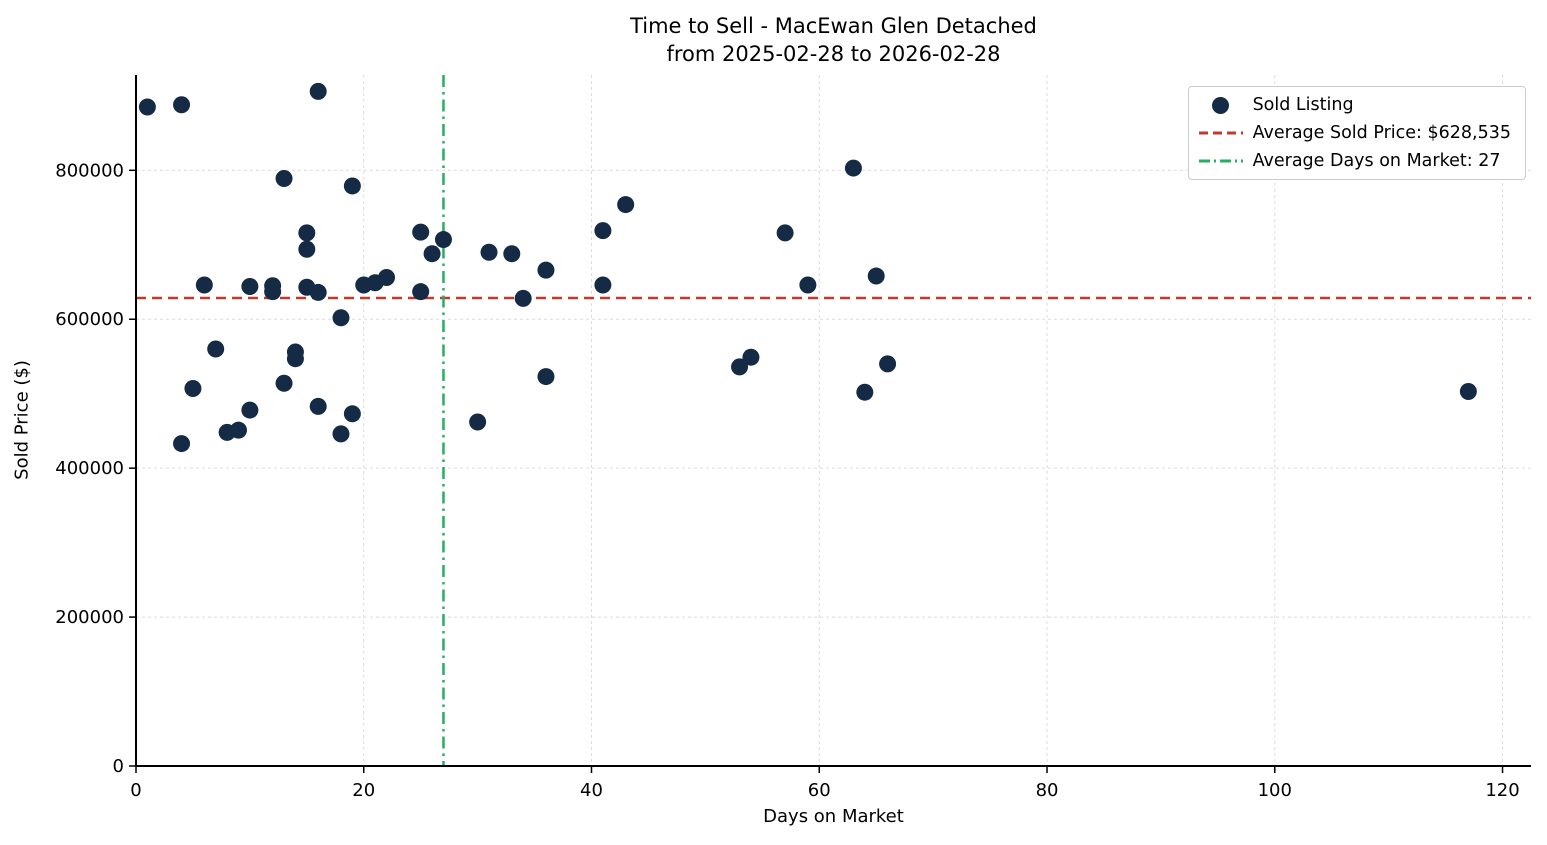 The height and width of the screenshot is (845, 1547). Describe the element at coordinates (22, 420) in the screenshot. I see `y-axis-label: Sold Price ($)` at that location.